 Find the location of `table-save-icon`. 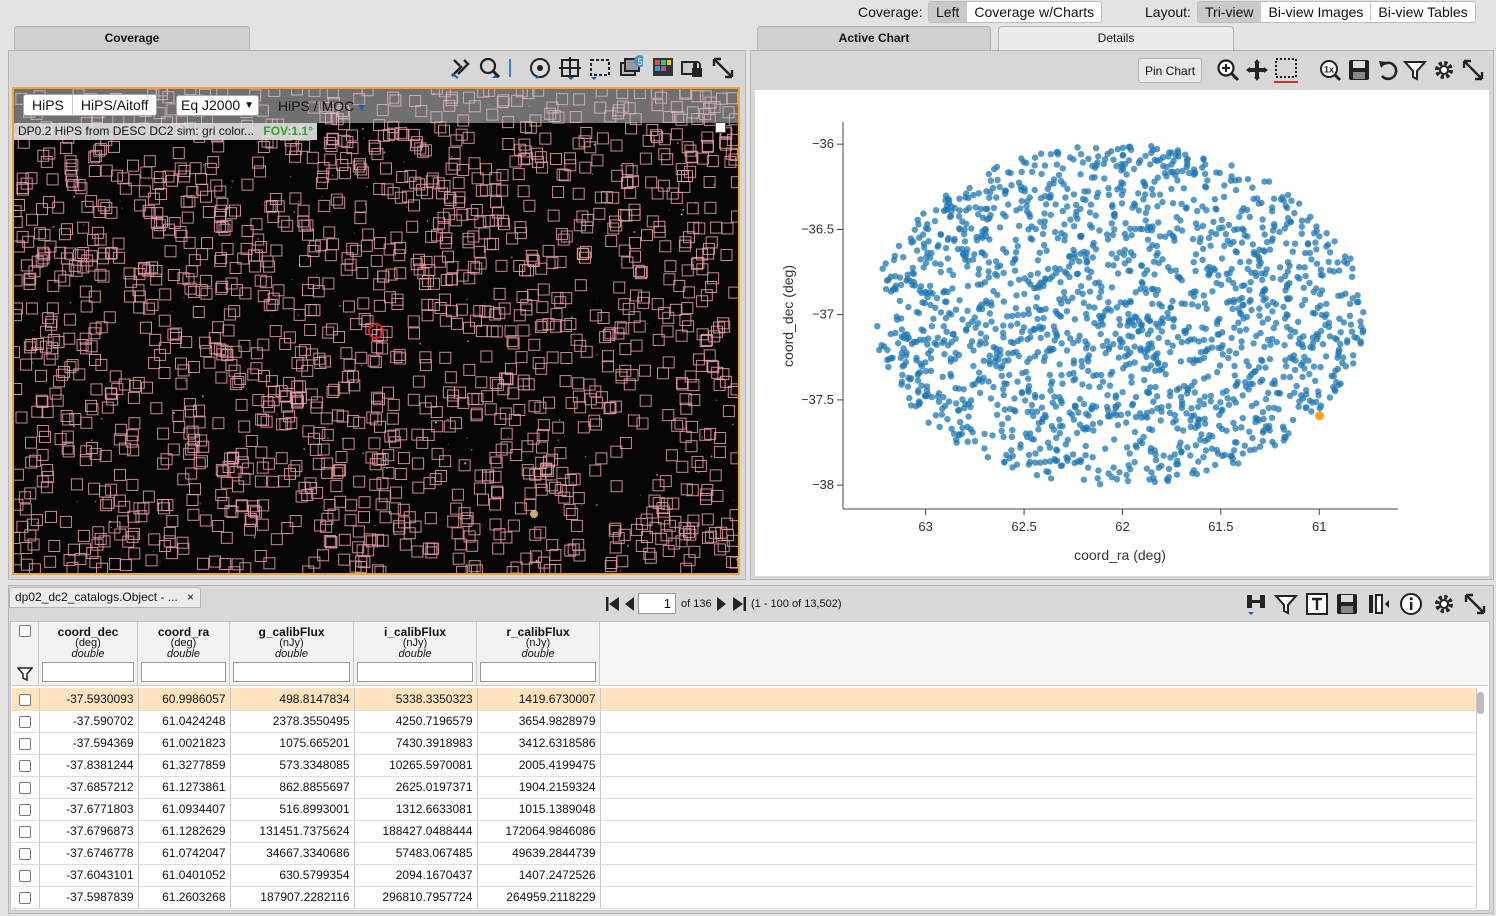

table-save-icon is located at coordinates (1347, 604).